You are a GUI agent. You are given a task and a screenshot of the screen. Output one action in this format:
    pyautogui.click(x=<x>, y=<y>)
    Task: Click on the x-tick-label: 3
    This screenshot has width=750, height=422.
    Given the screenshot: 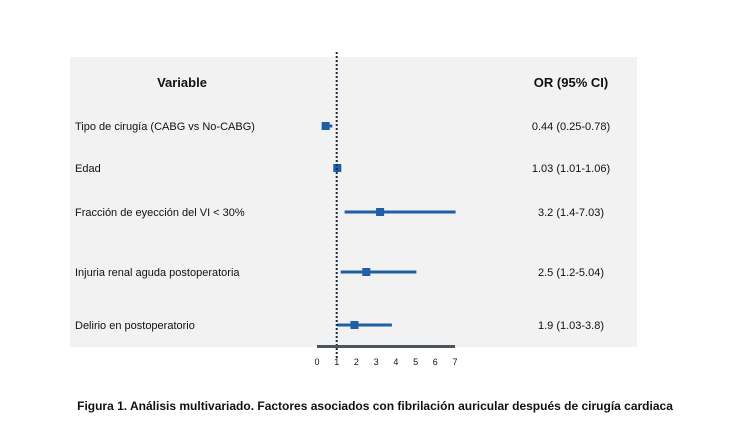 What is the action you would take?
    pyautogui.click(x=376, y=362)
    